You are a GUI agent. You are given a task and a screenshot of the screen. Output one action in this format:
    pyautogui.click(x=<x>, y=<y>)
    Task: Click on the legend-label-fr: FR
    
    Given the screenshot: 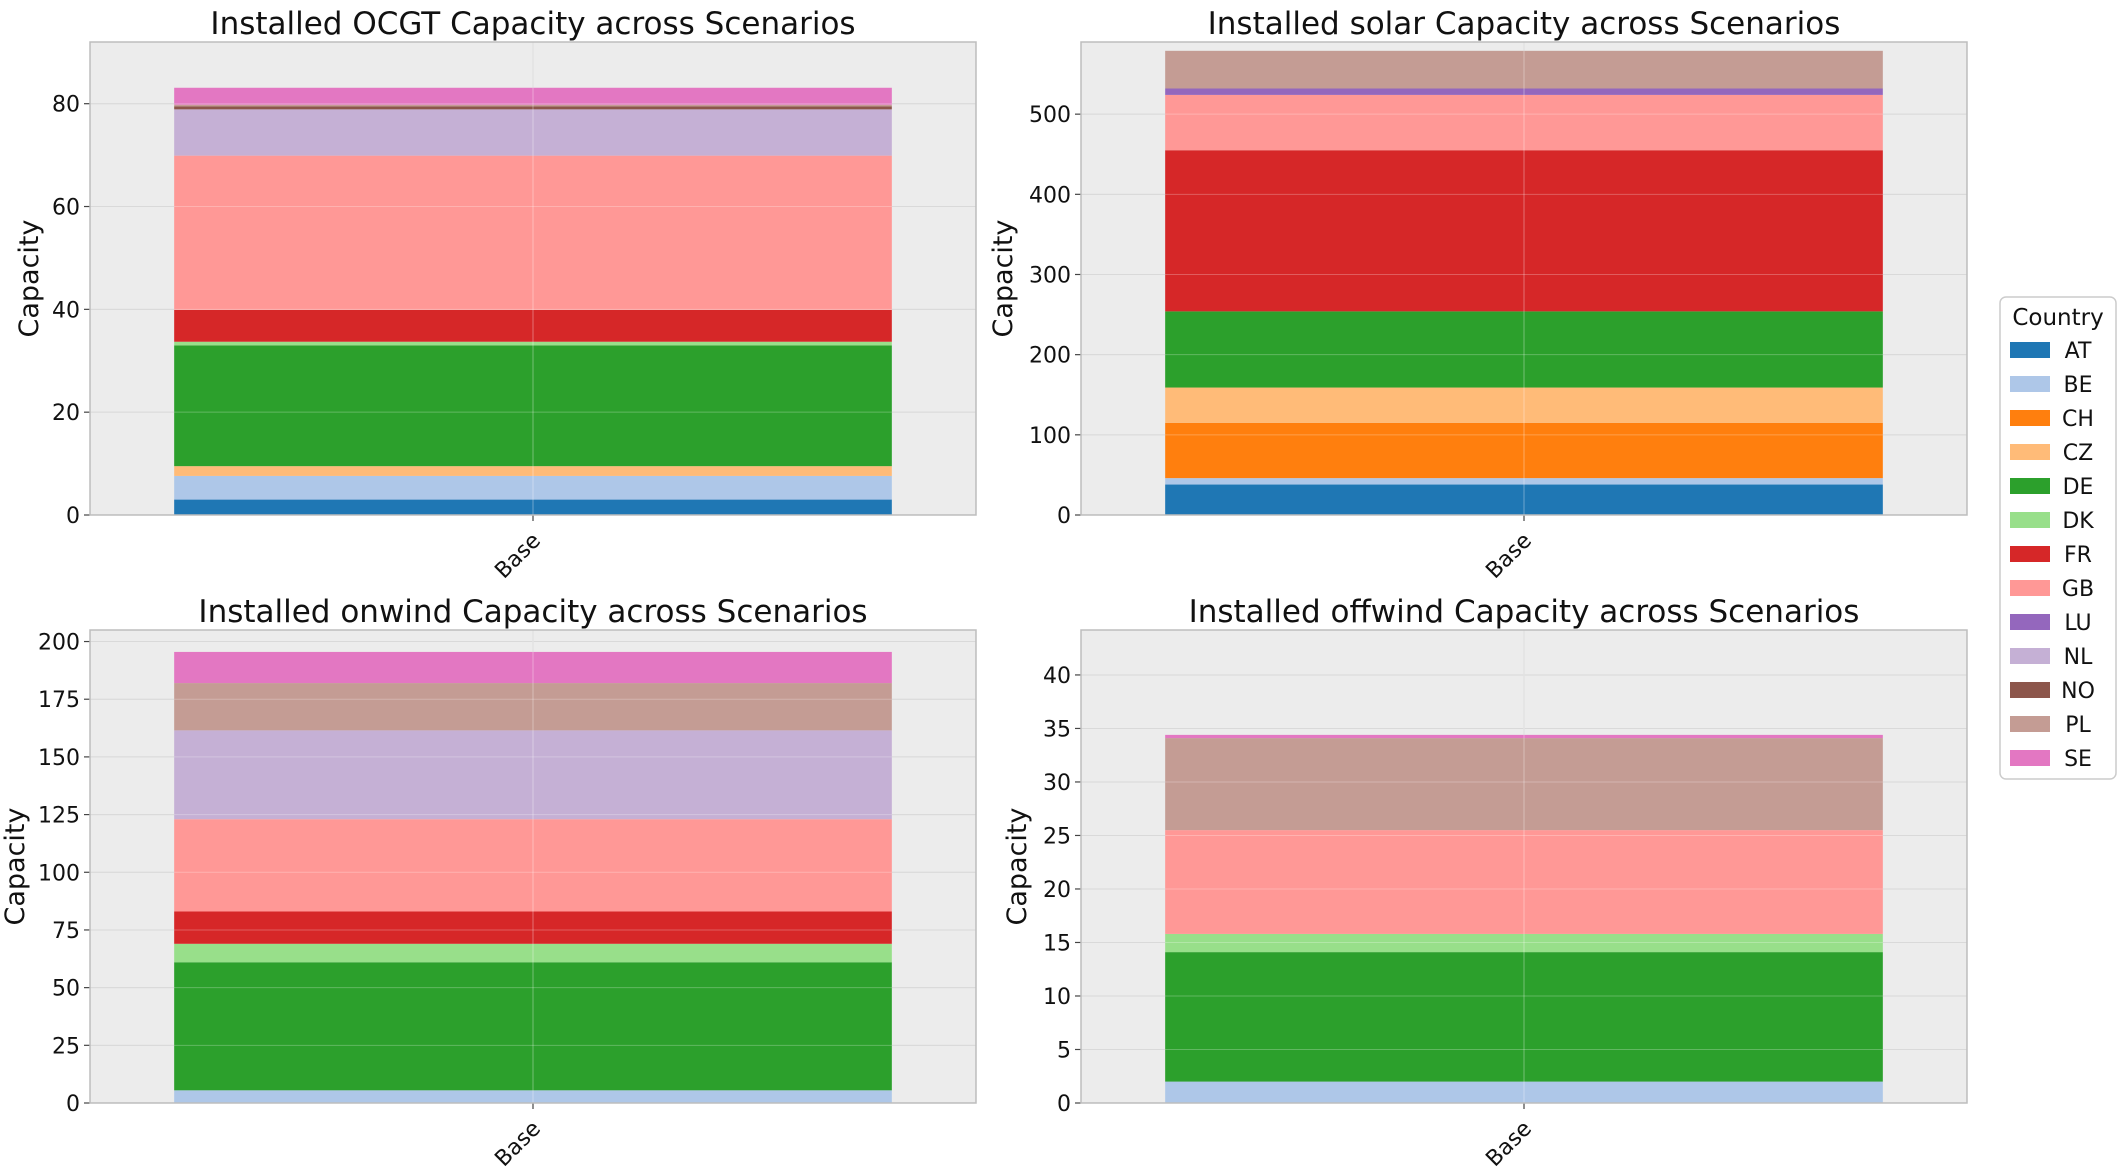 What is the action you would take?
    pyautogui.click(x=2078, y=555)
    